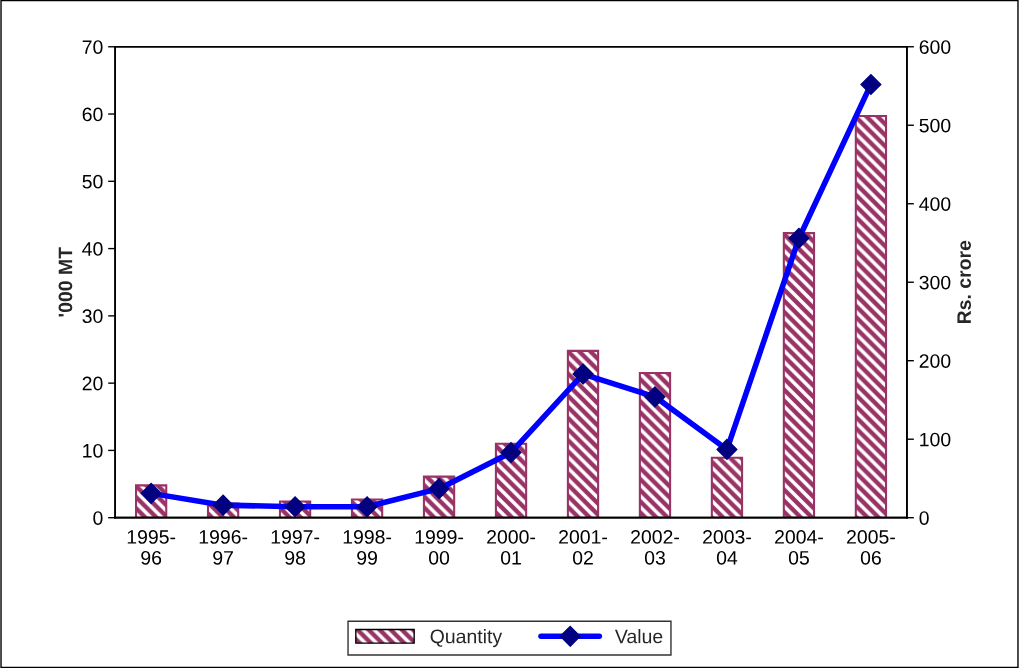 The image size is (1019, 668). I want to click on x-tick-label: 1996- 97, so click(223, 547).